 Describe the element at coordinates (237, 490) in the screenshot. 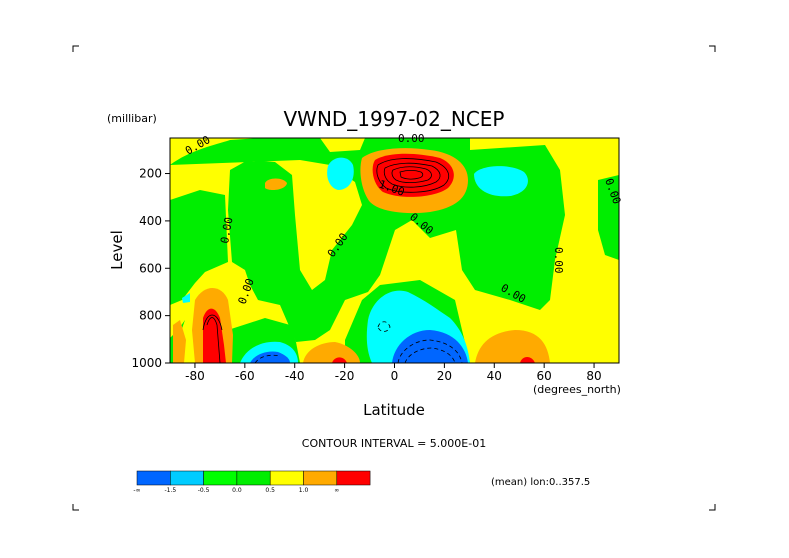

I see `colorbar-label: 0.0` at that location.